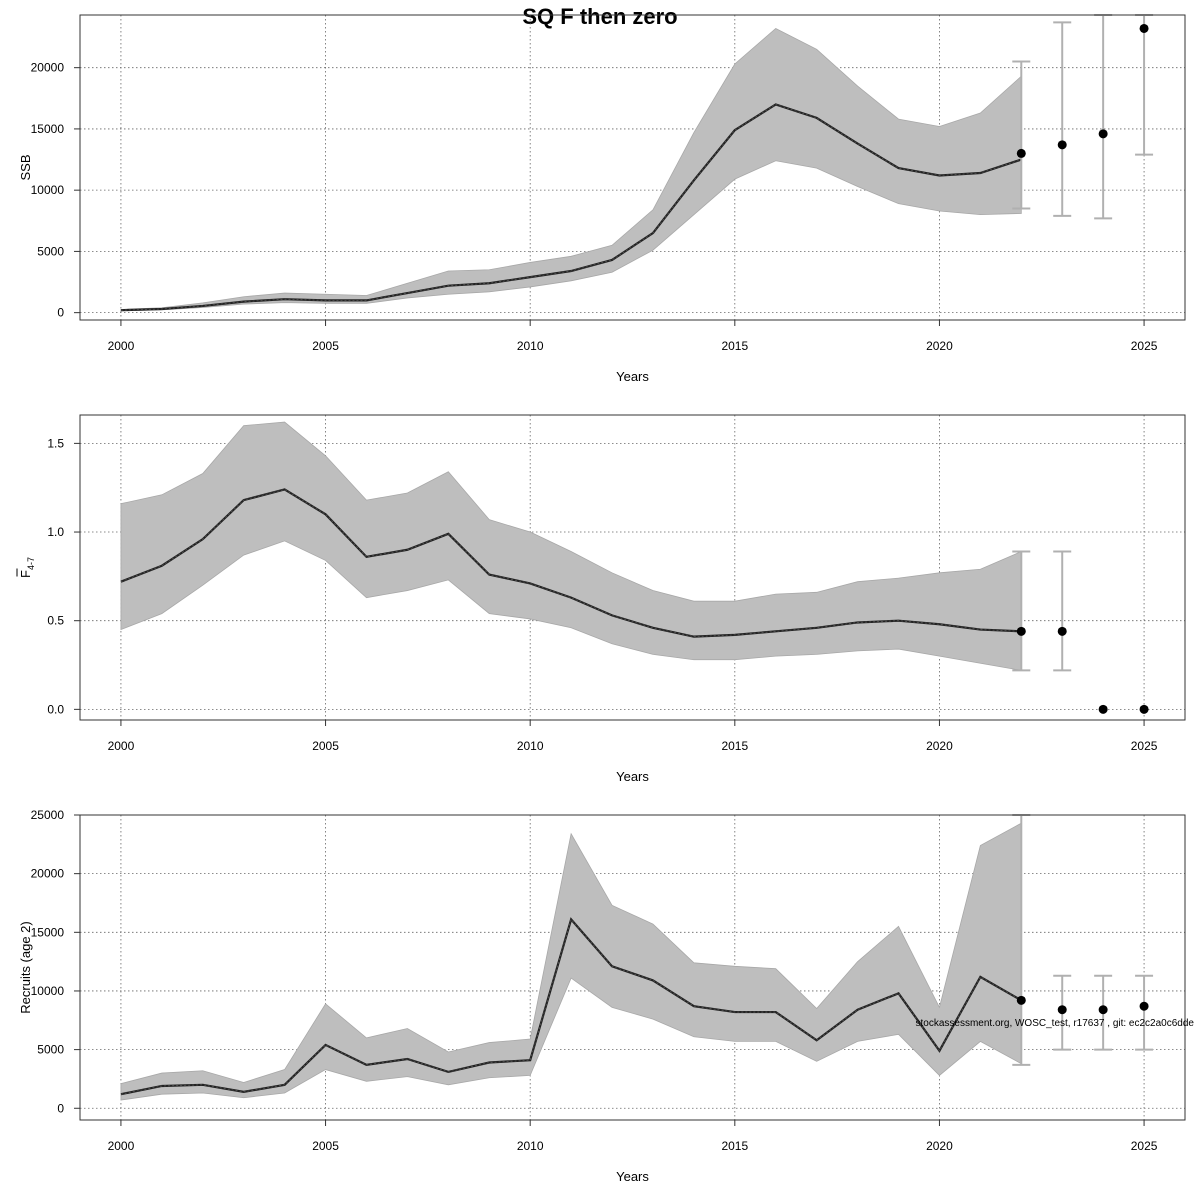 This screenshot has height=1200, width=1200. Describe the element at coordinates (1021, 631) in the screenshot. I see `f-forecast-point-2022` at that location.